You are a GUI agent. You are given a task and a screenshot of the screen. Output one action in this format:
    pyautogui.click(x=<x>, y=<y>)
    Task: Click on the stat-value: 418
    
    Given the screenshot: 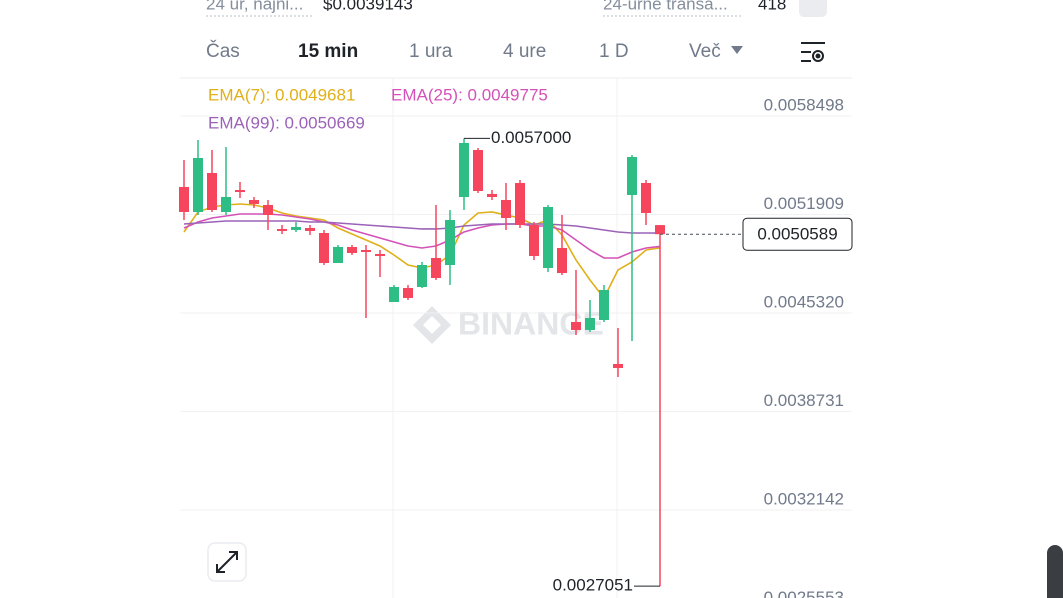 What is the action you would take?
    pyautogui.click(x=772, y=6)
    